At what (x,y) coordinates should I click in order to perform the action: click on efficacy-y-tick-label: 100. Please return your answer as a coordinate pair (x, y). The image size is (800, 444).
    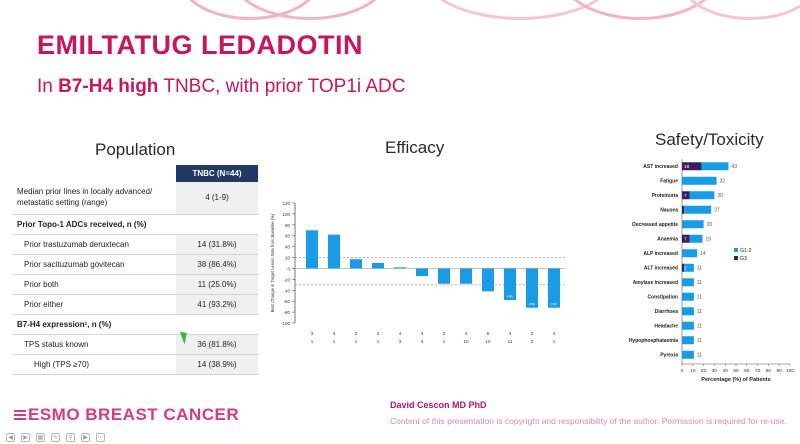
    Looking at the image, I should click on (286, 214).